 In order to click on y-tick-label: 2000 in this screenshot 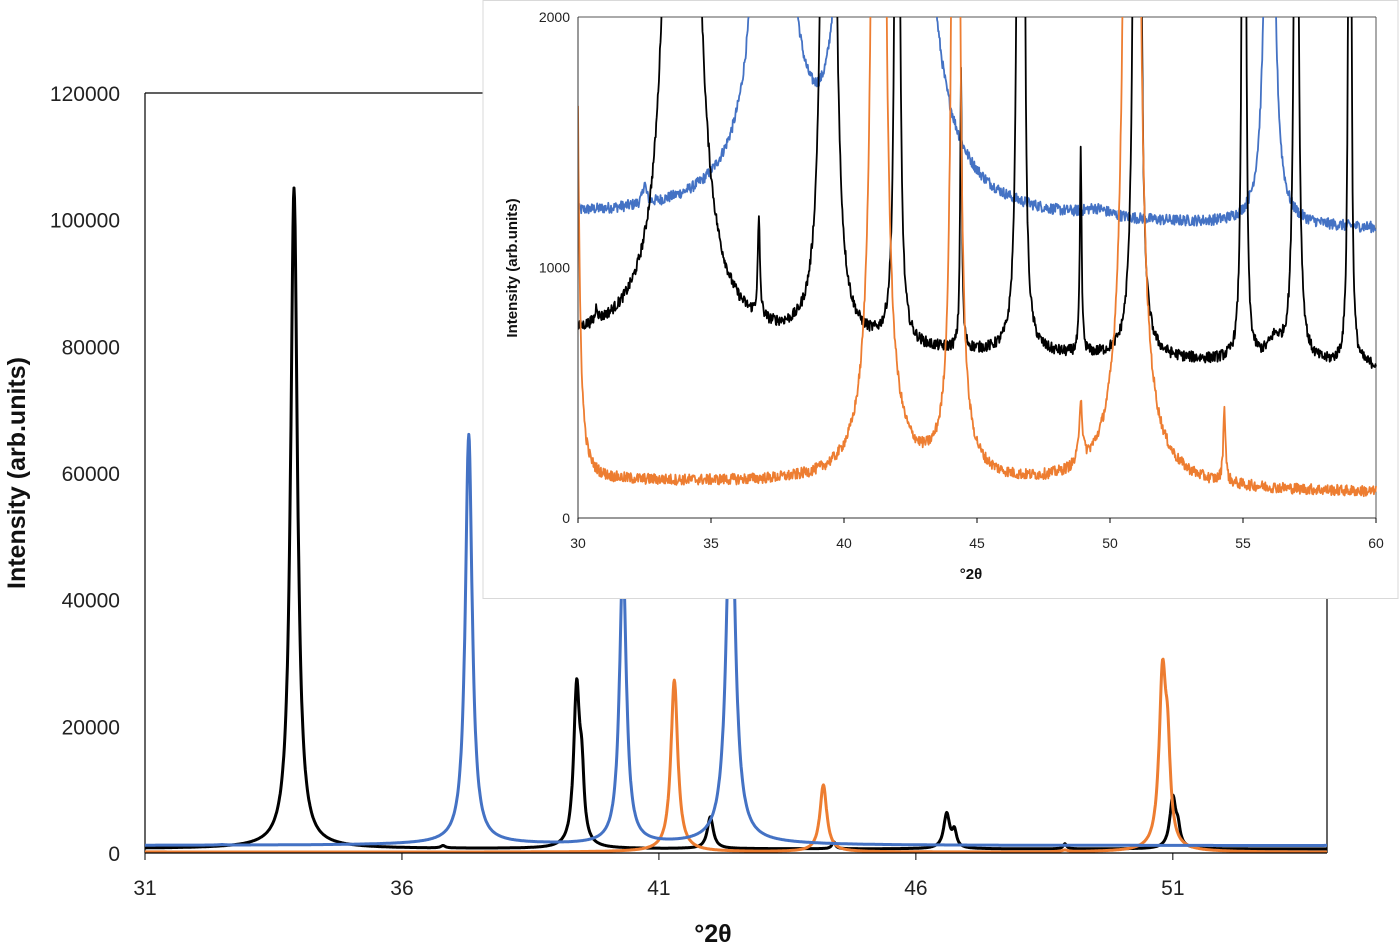, I will do `click(554, 17)`.